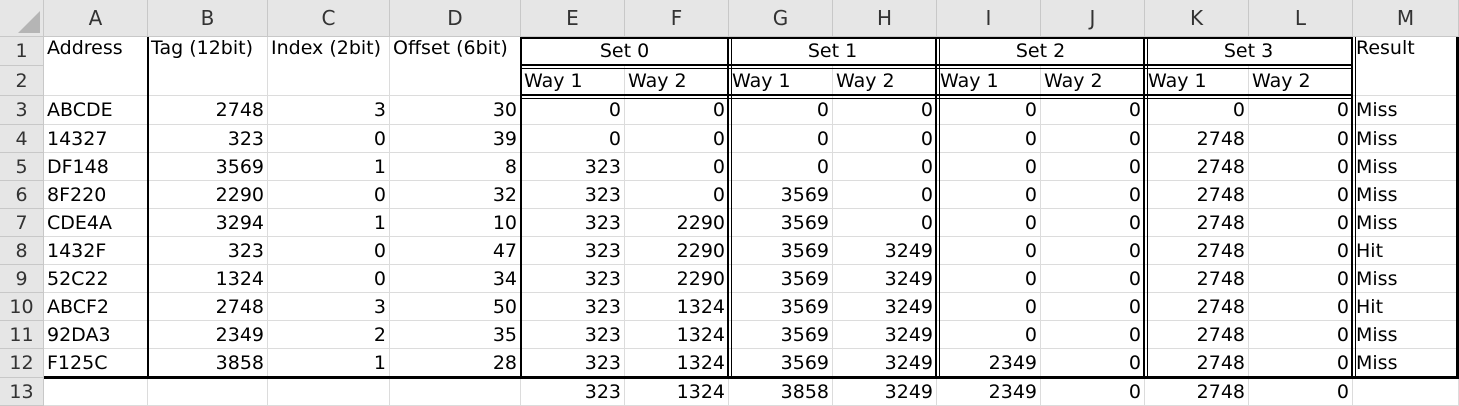 This screenshot has height=406, width=1459. Describe the element at coordinates (677, 279) in the screenshot. I see `cell-f9: 2290` at that location.